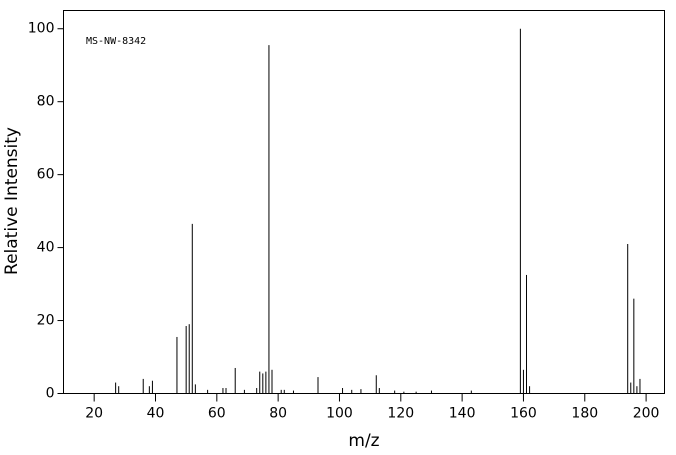 The height and width of the screenshot is (455, 676). What do you see at coordinates (523, 414) in the screenshot?
I see `x-tick-label: 160` at bounding box center [523, 414].